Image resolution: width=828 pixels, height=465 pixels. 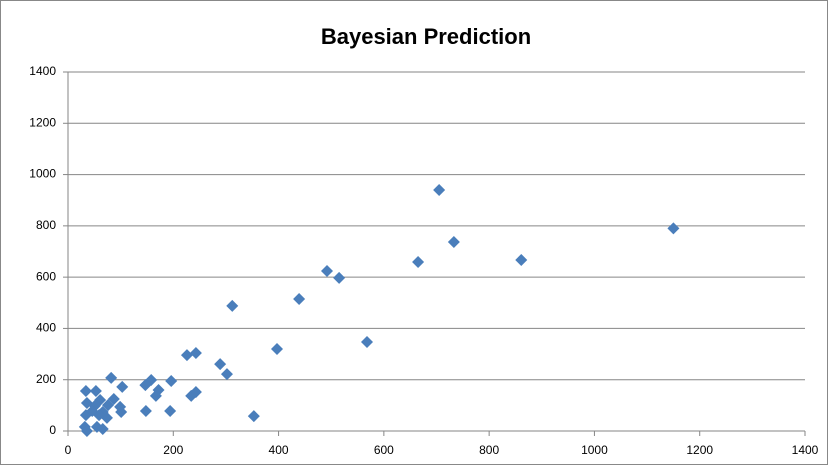 What do you see at coordinates (42, 71) in the screenshot?
I see `y-tick-label: 1400` at bounding box center [42, 71].